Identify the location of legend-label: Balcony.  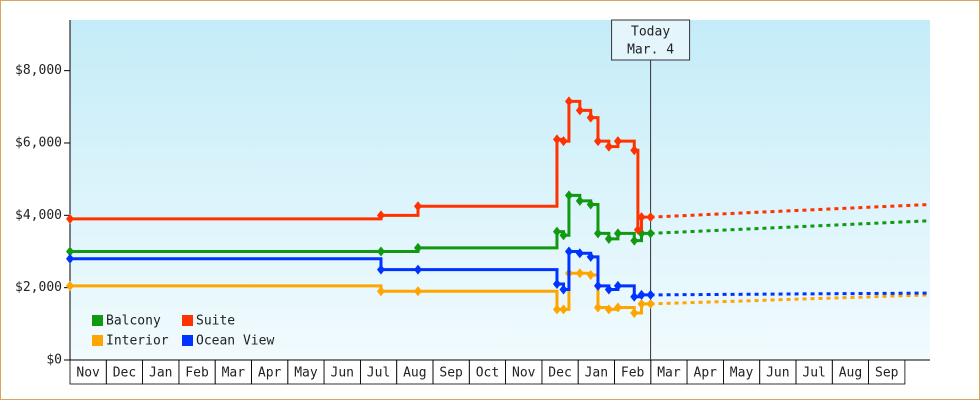
(133, 321).